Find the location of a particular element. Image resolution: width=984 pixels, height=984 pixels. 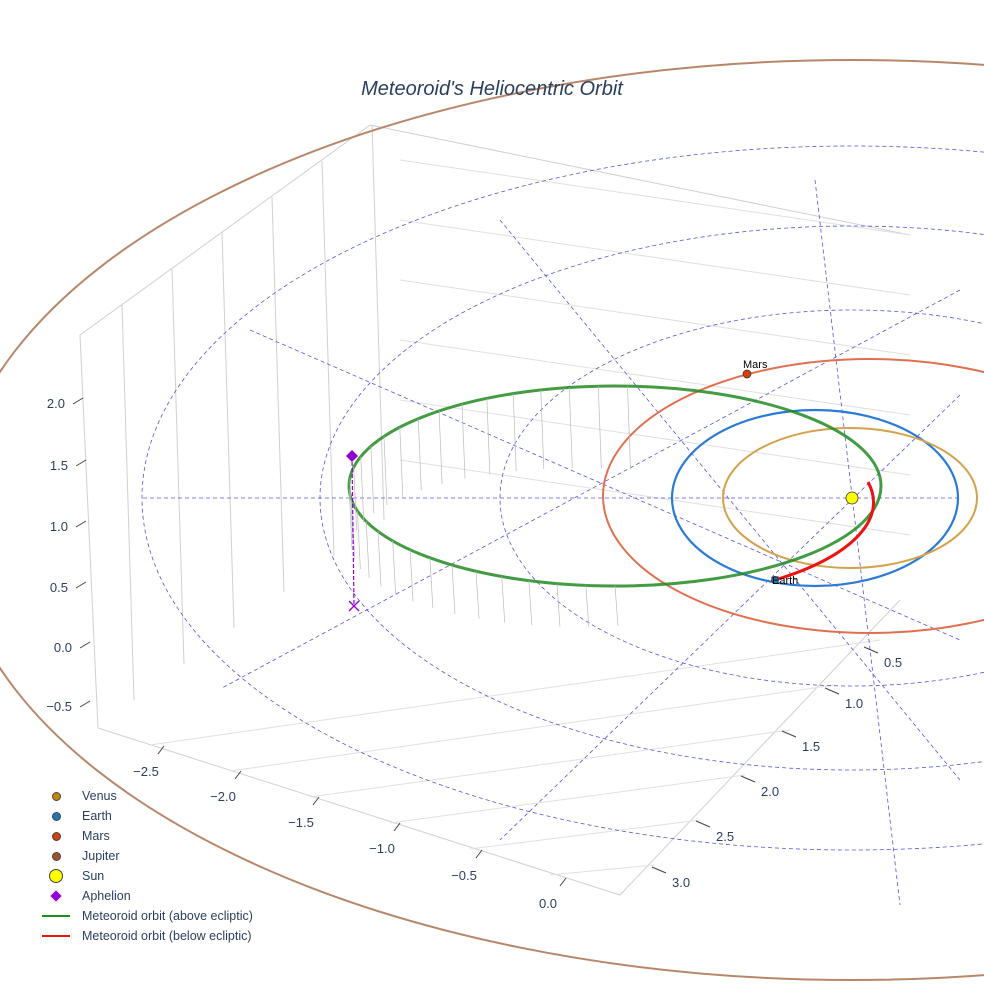

mars-orbit is located at coordinates (793, 496).